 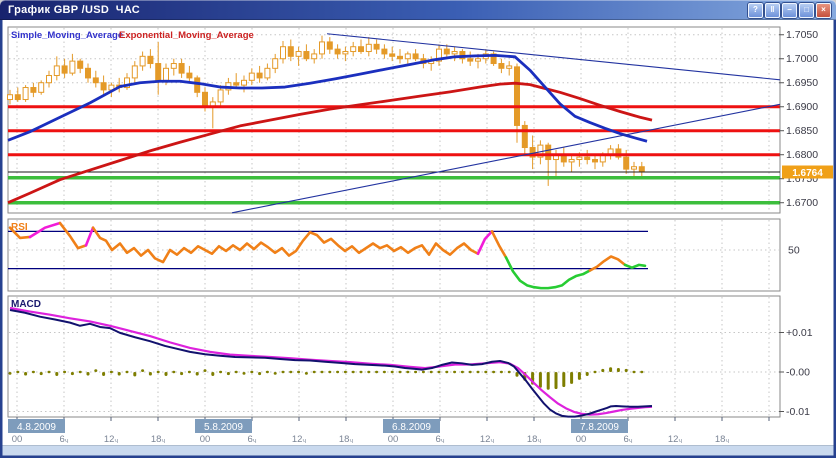 I want to click on date-badge-label: 4.8.2009, so click(x=36, y=427).